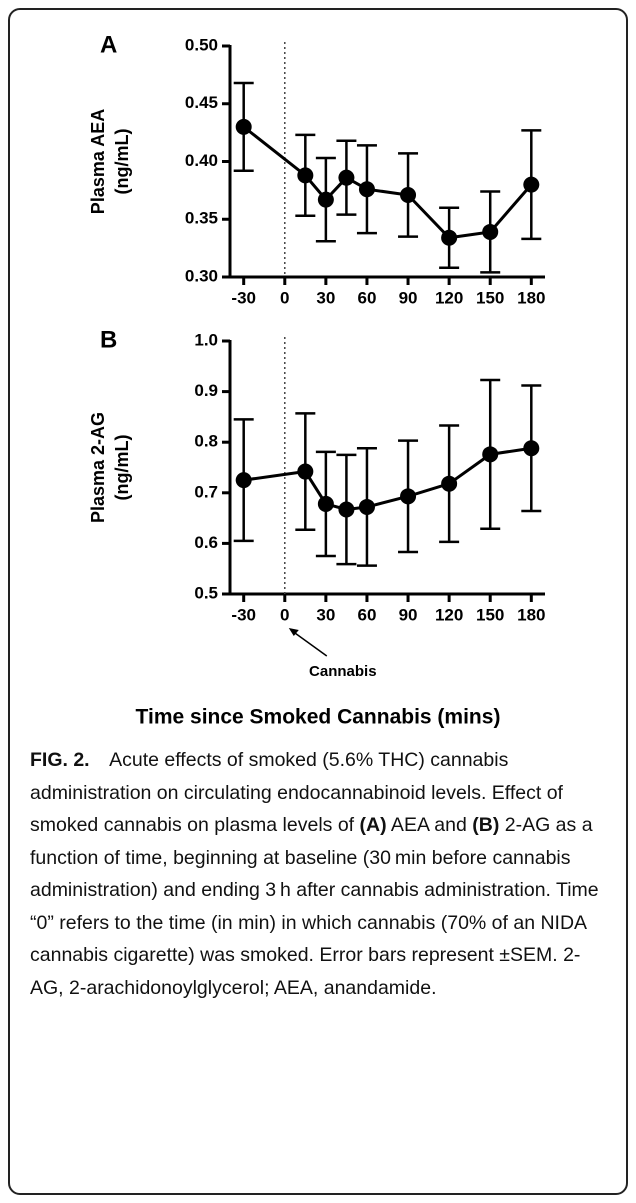 This screenshot has width=636, height=1203. Describe the element at coordinates (387, 182) in the screenshot. I see `data-line` at that location.